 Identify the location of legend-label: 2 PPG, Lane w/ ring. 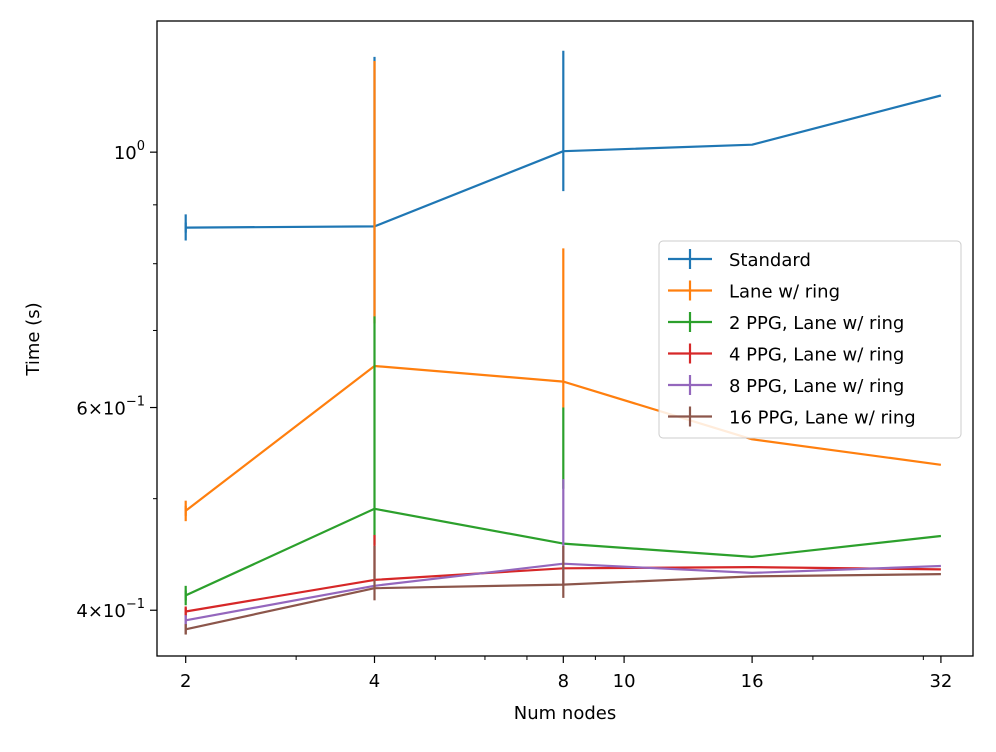
(816, 323).